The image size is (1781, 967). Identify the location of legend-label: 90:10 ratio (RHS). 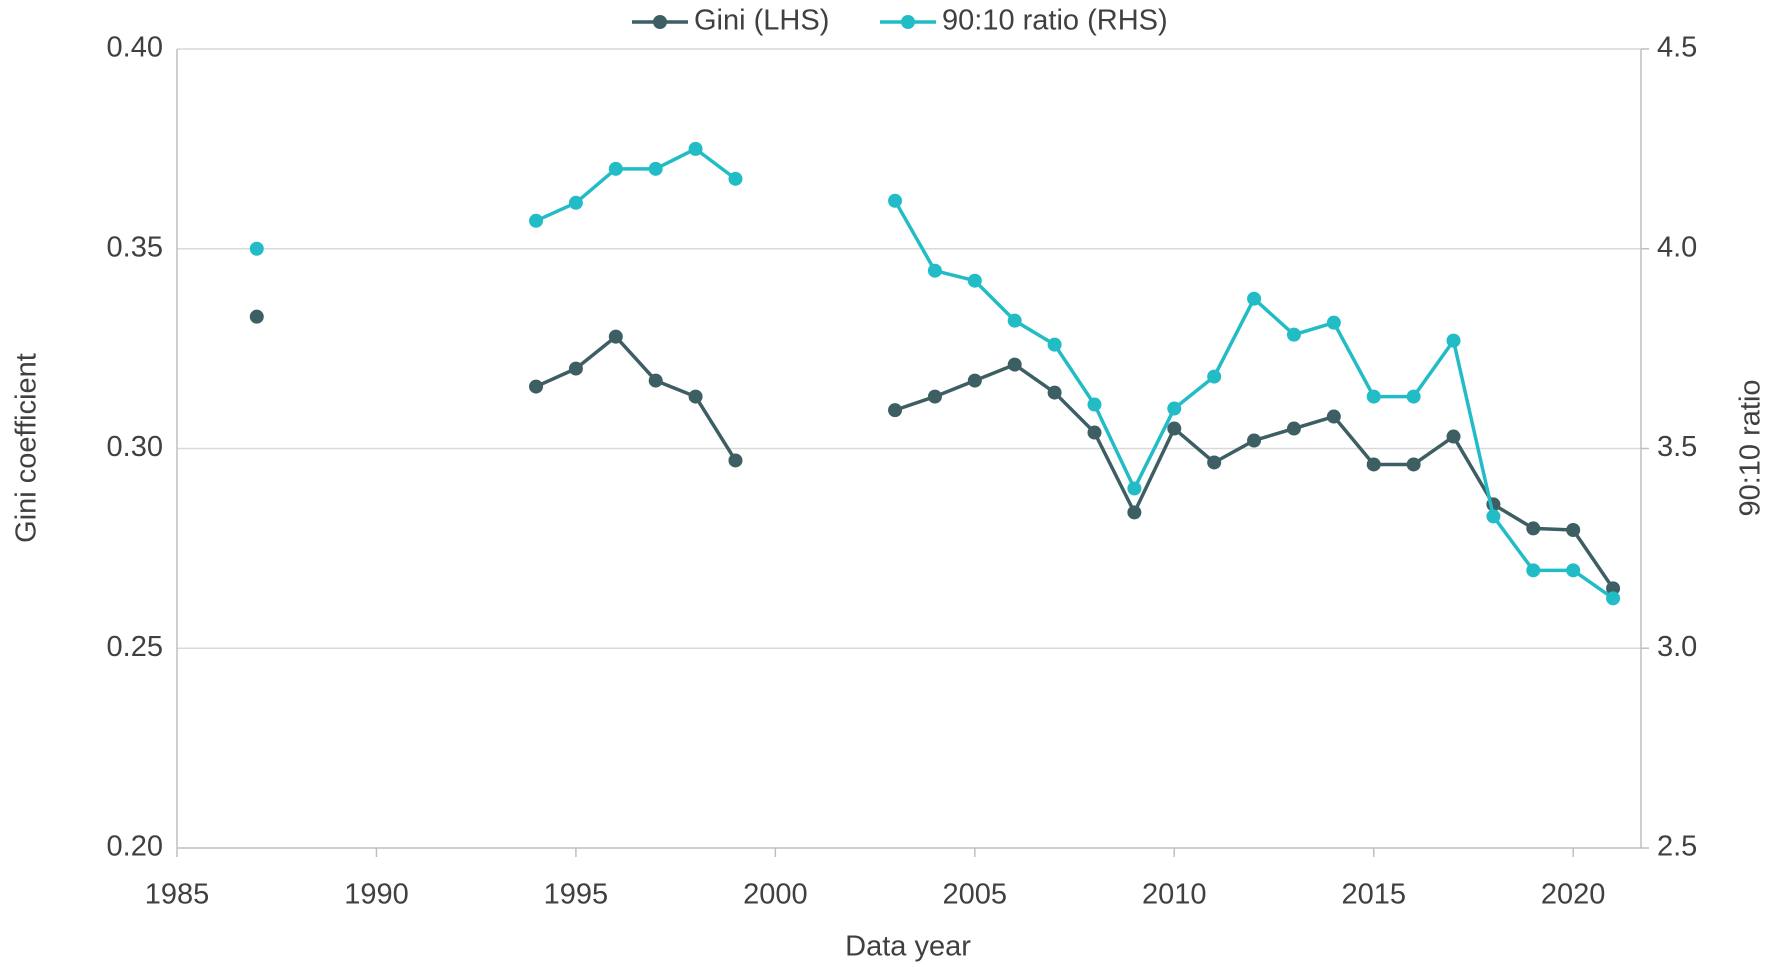
(1055, 21).